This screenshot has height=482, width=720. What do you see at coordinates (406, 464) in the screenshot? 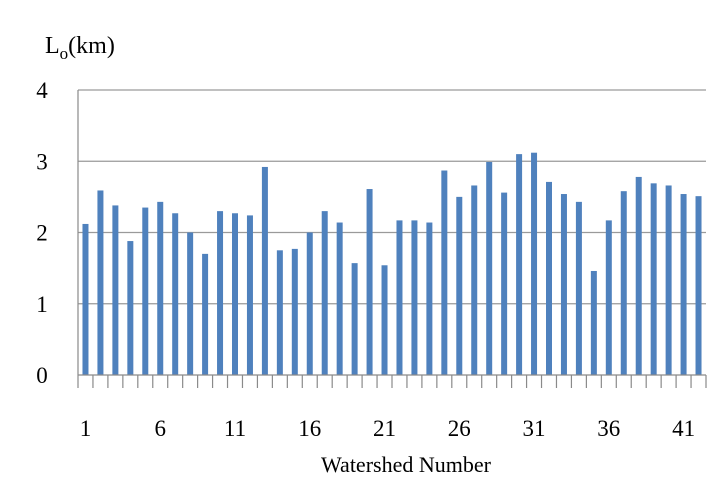
I see `x-axis-label: Watershed Number` at bounding box center [406, 464].